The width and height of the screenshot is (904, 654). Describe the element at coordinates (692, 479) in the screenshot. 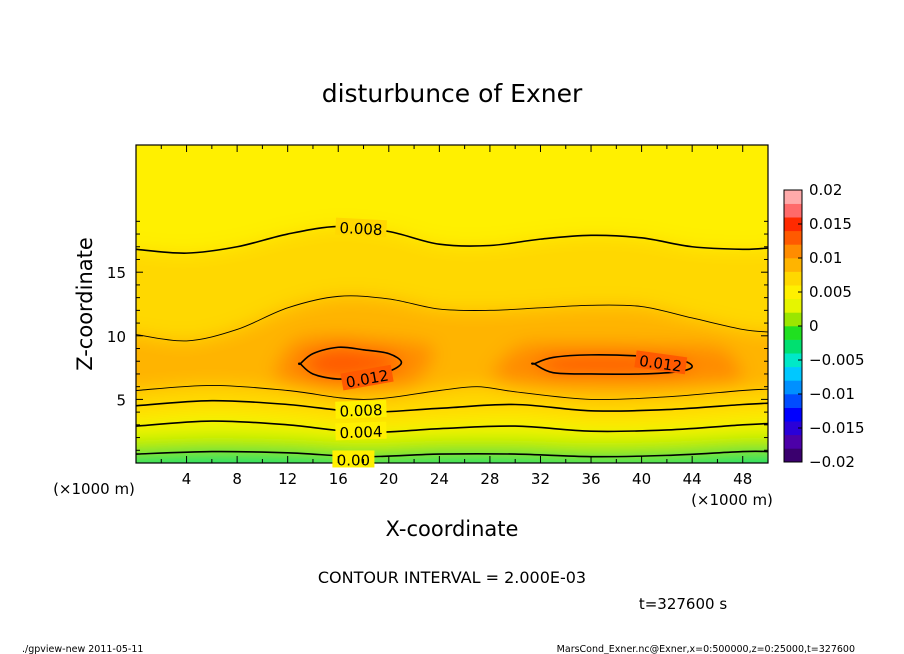

I see `x-tick-label: 44` at that location.